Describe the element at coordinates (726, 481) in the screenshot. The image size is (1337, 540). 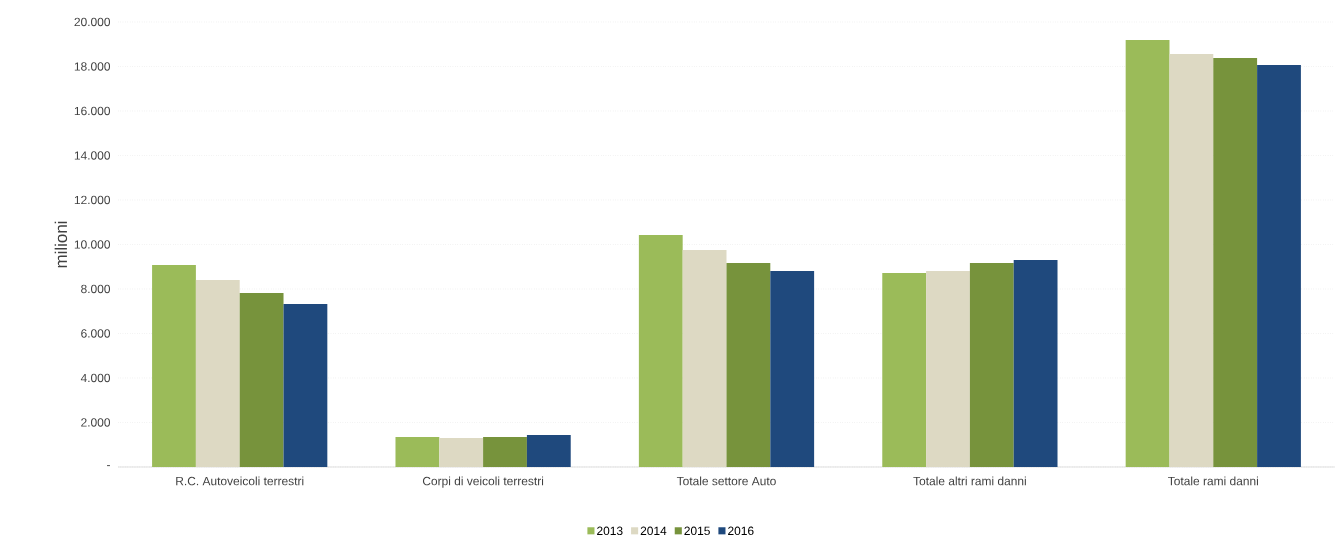
I see `x-tick-label: Totale settore Auto` at that location.